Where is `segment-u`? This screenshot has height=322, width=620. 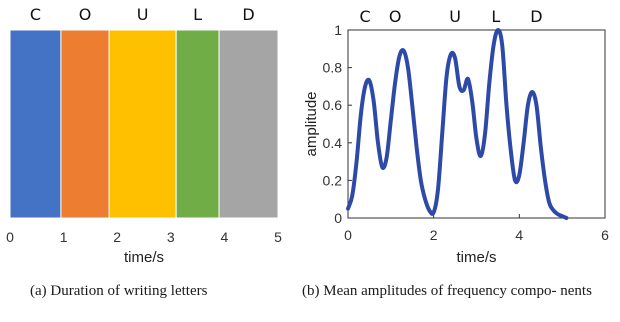
segment-u is located at coordinates (142, 124).